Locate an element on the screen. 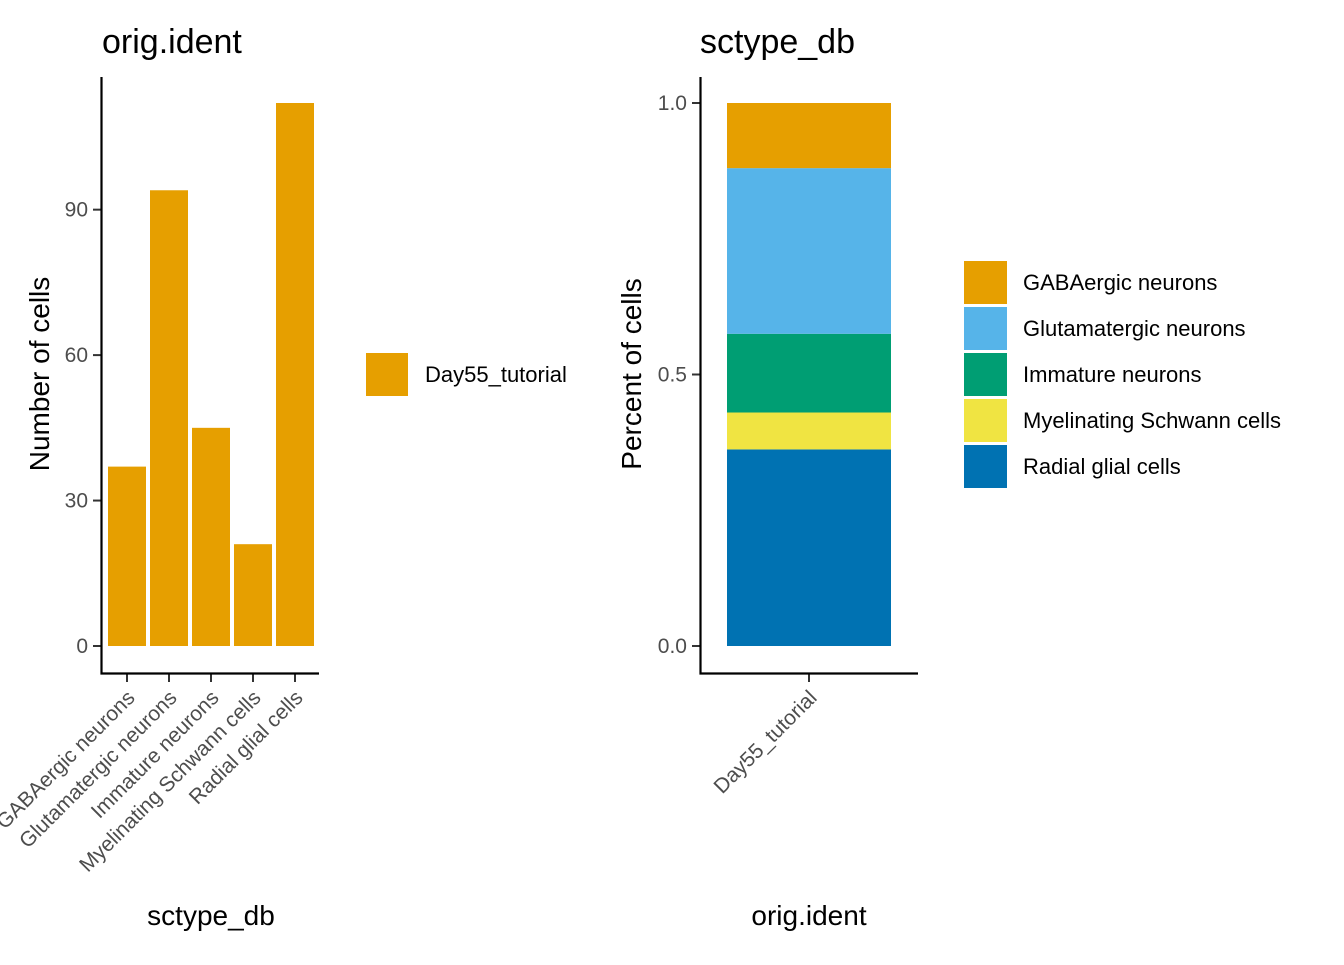 This screenshot has height=965, width=1344. left-y-ticks: 0 30 60 90 is located at coordinates (83, 428).